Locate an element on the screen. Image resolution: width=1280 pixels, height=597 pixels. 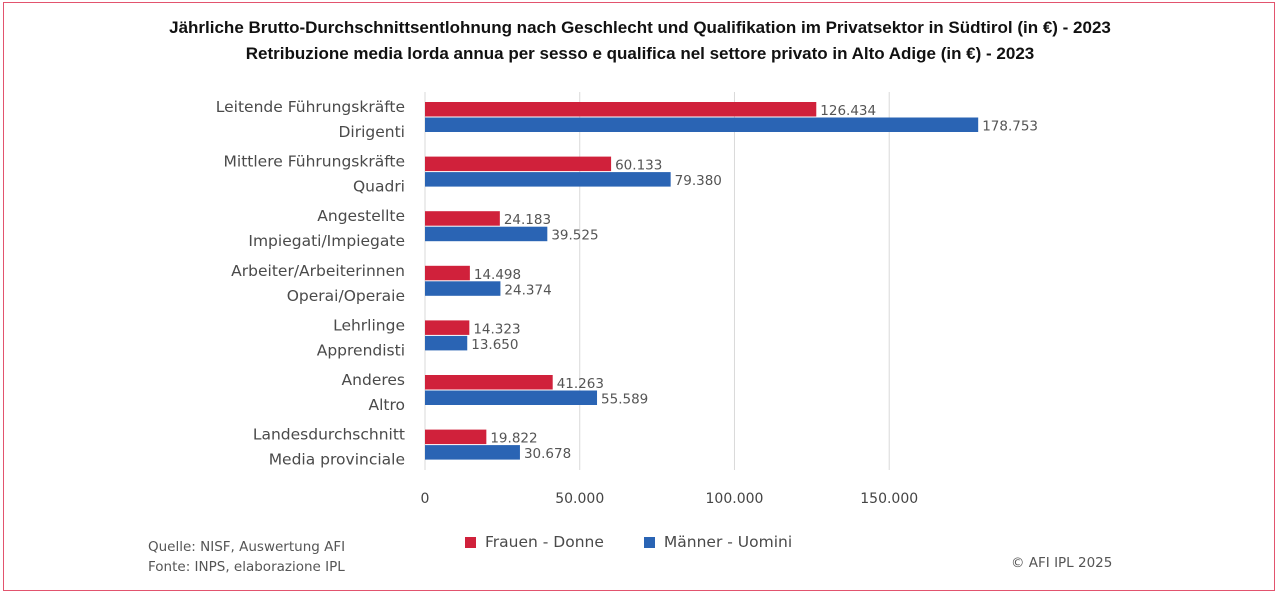
category-label-it: Dirigenti is located at coordinates (371, 132).